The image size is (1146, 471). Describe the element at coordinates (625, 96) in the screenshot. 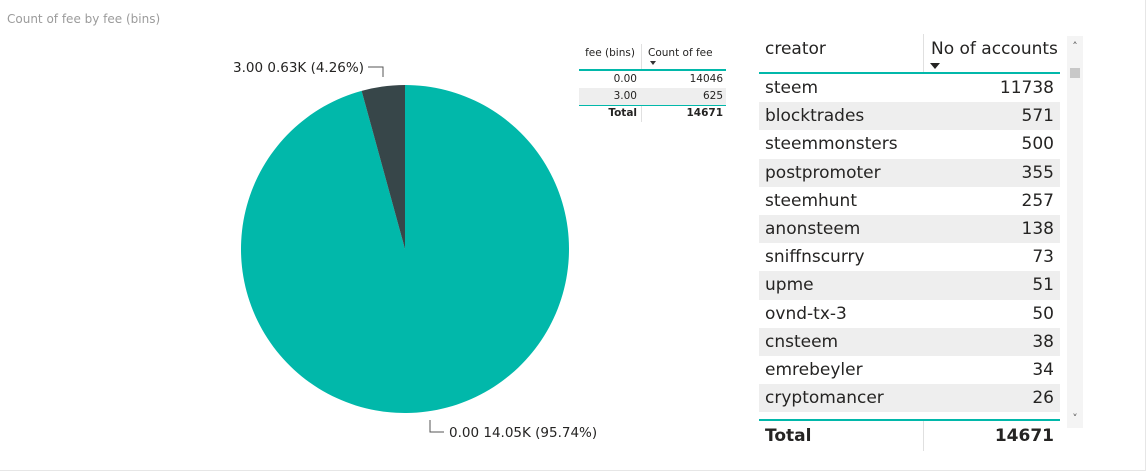

I see `fee-bin-cell: 3.00` at that location.